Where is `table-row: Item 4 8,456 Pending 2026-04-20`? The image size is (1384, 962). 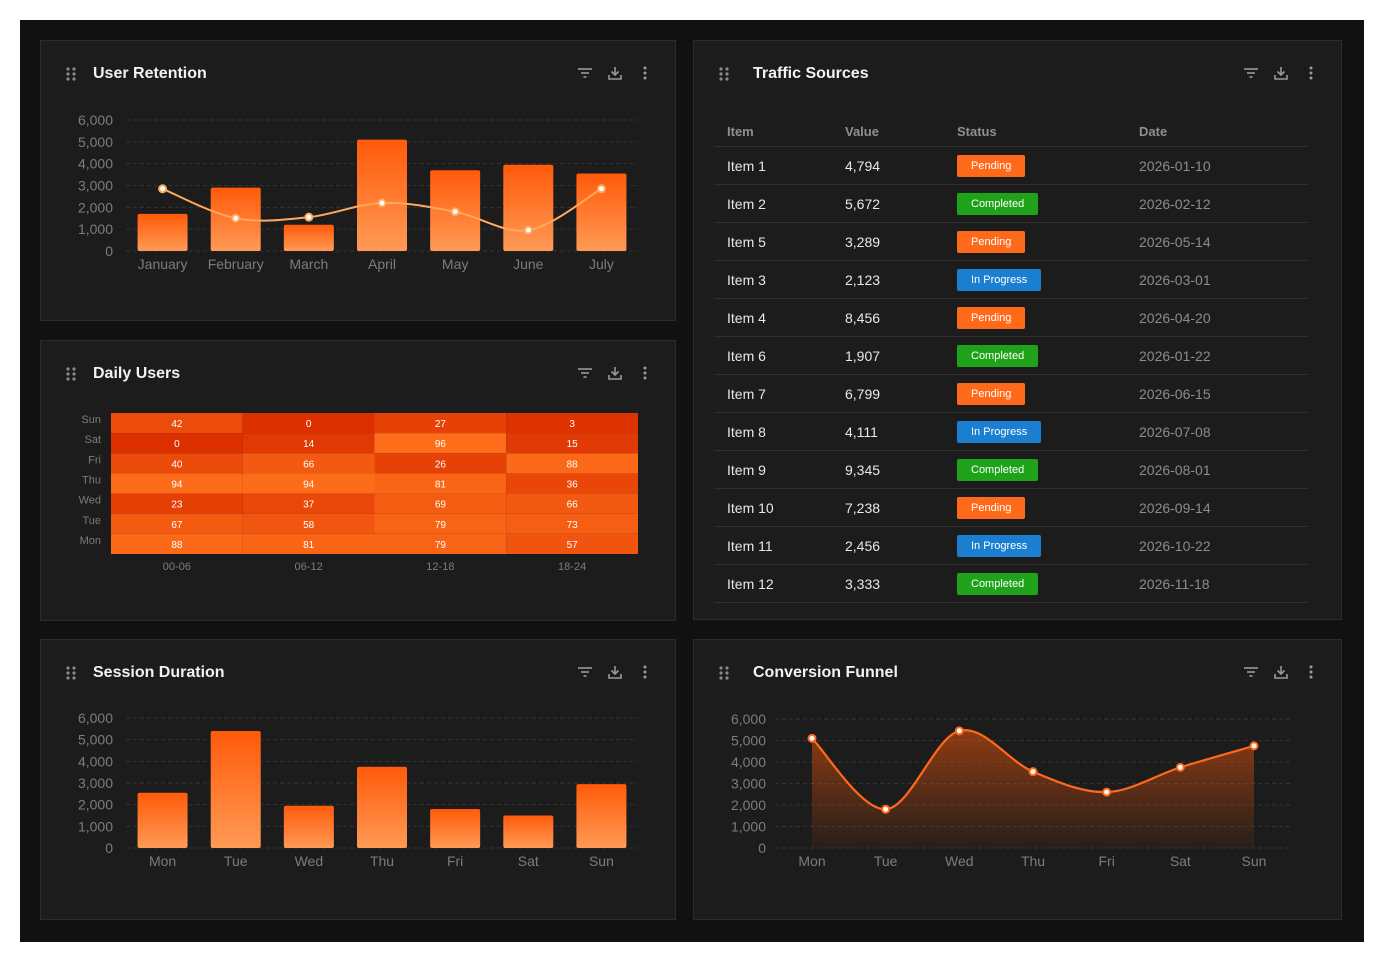 table-row: Item 4 8,456 Pending 2026-04-20 is located at coordinates (1011, 317).